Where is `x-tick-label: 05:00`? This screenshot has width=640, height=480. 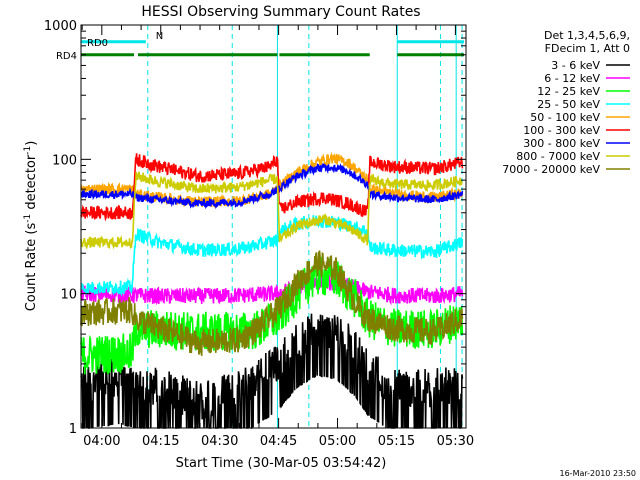
x-tick-label: 05:00 is located at coordinates (337, 441).